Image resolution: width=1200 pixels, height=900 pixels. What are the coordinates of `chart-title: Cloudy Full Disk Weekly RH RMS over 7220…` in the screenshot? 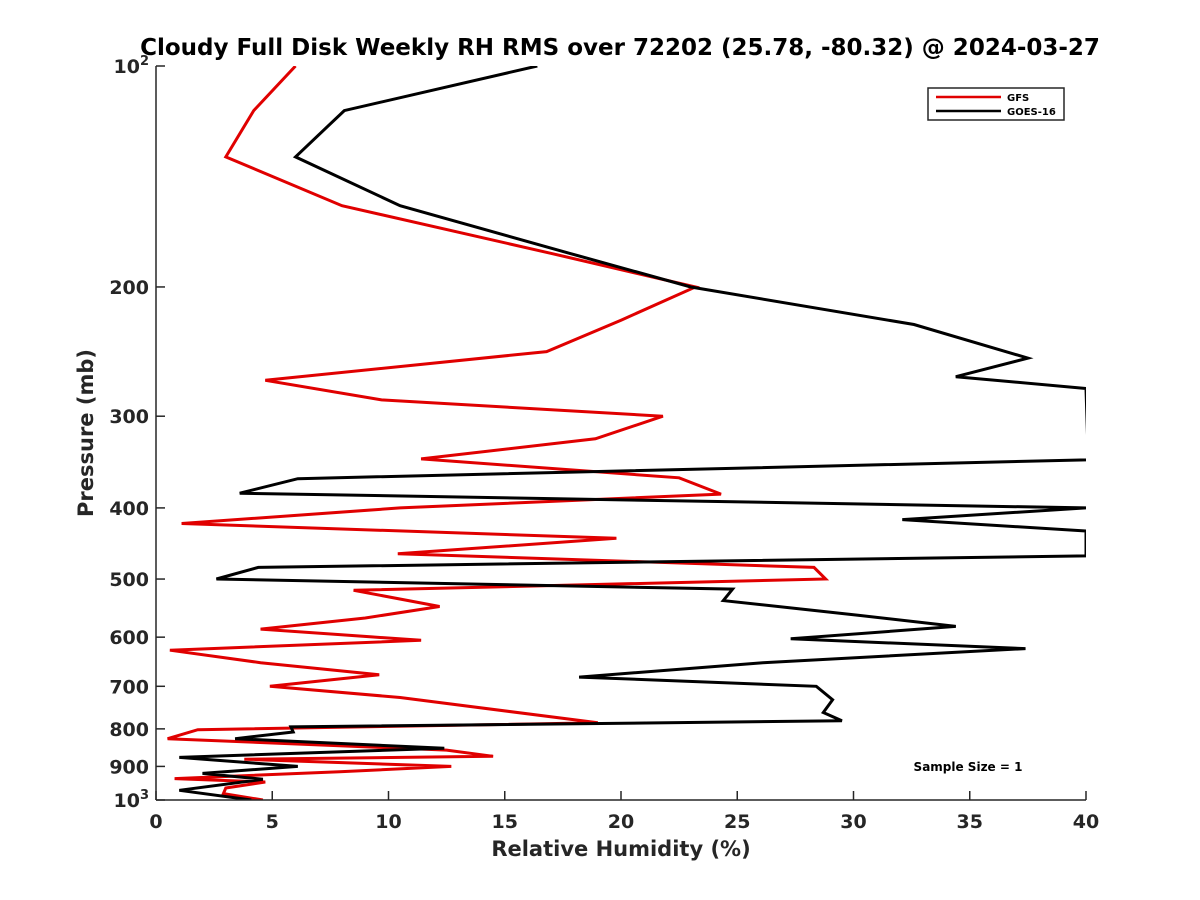 It's located at (620, 48).